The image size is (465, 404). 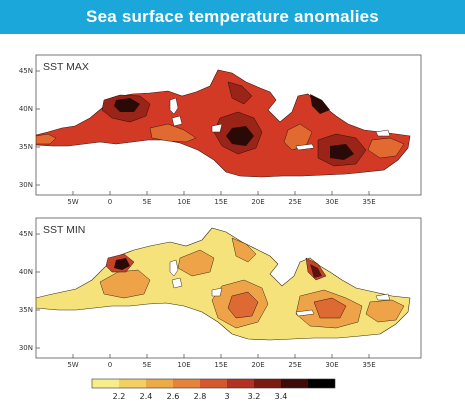 What do you see at coordinates (254, 396) in the screenshot?
I see `colorbar-label: 3.2` at bounding box center [254, 396].